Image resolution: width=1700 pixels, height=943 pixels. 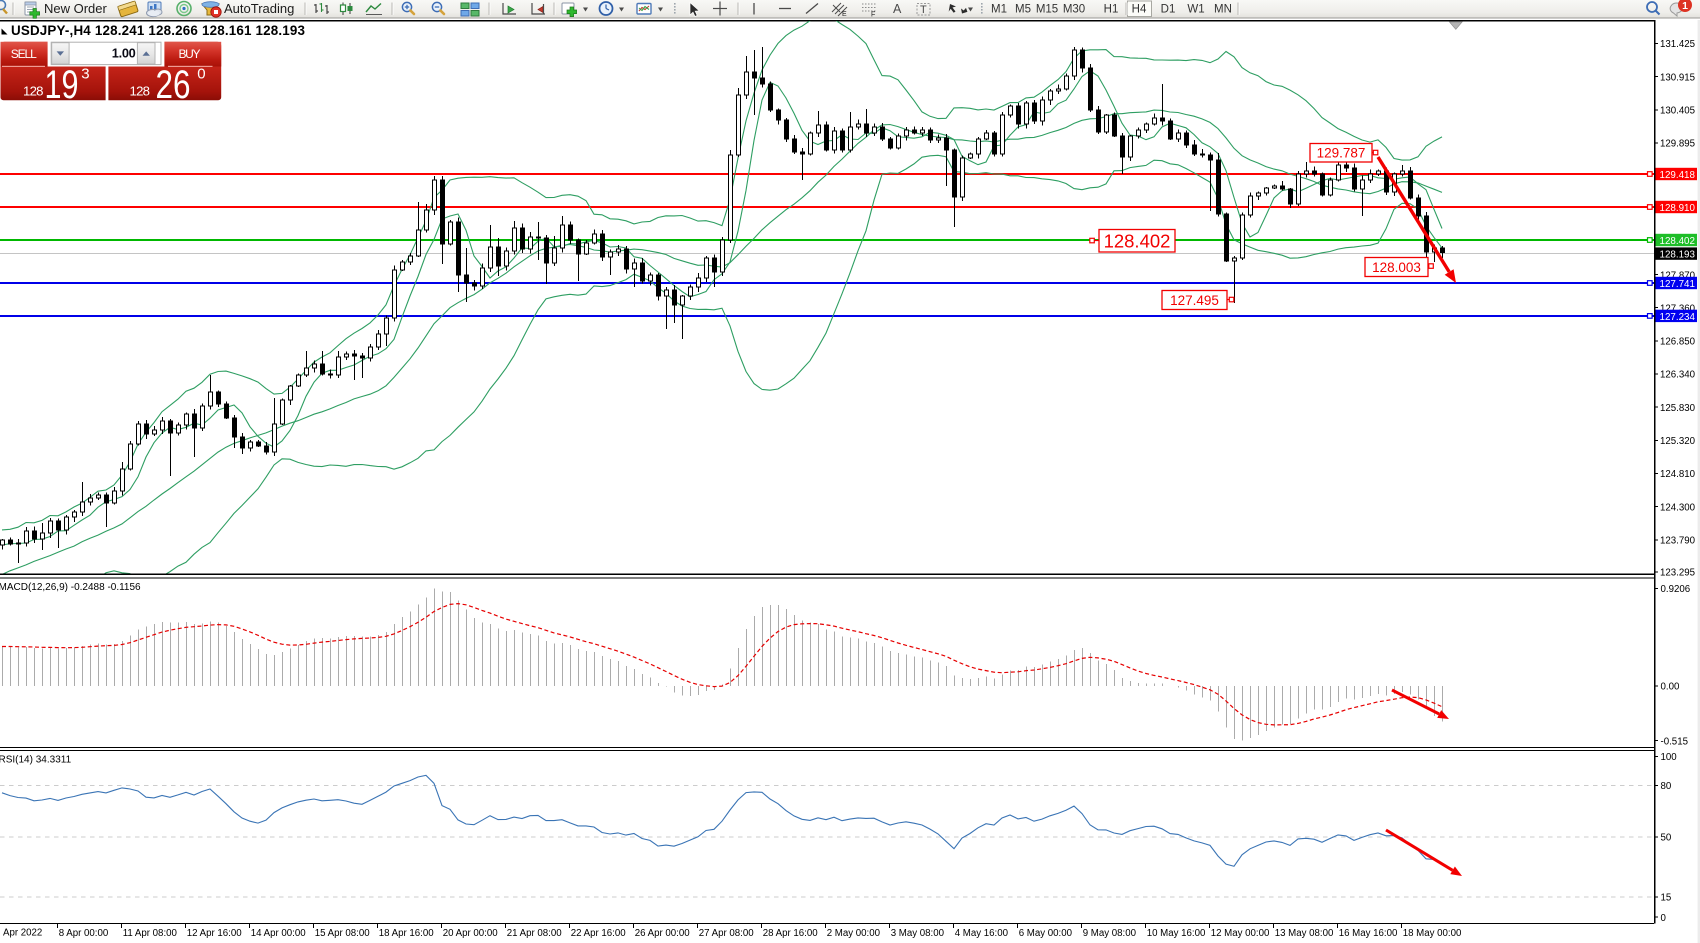 What do you see at coordinates (1678, 208) in the screenshot?
I see `svg-text: 128.910` at bounding box center [1678, 208].